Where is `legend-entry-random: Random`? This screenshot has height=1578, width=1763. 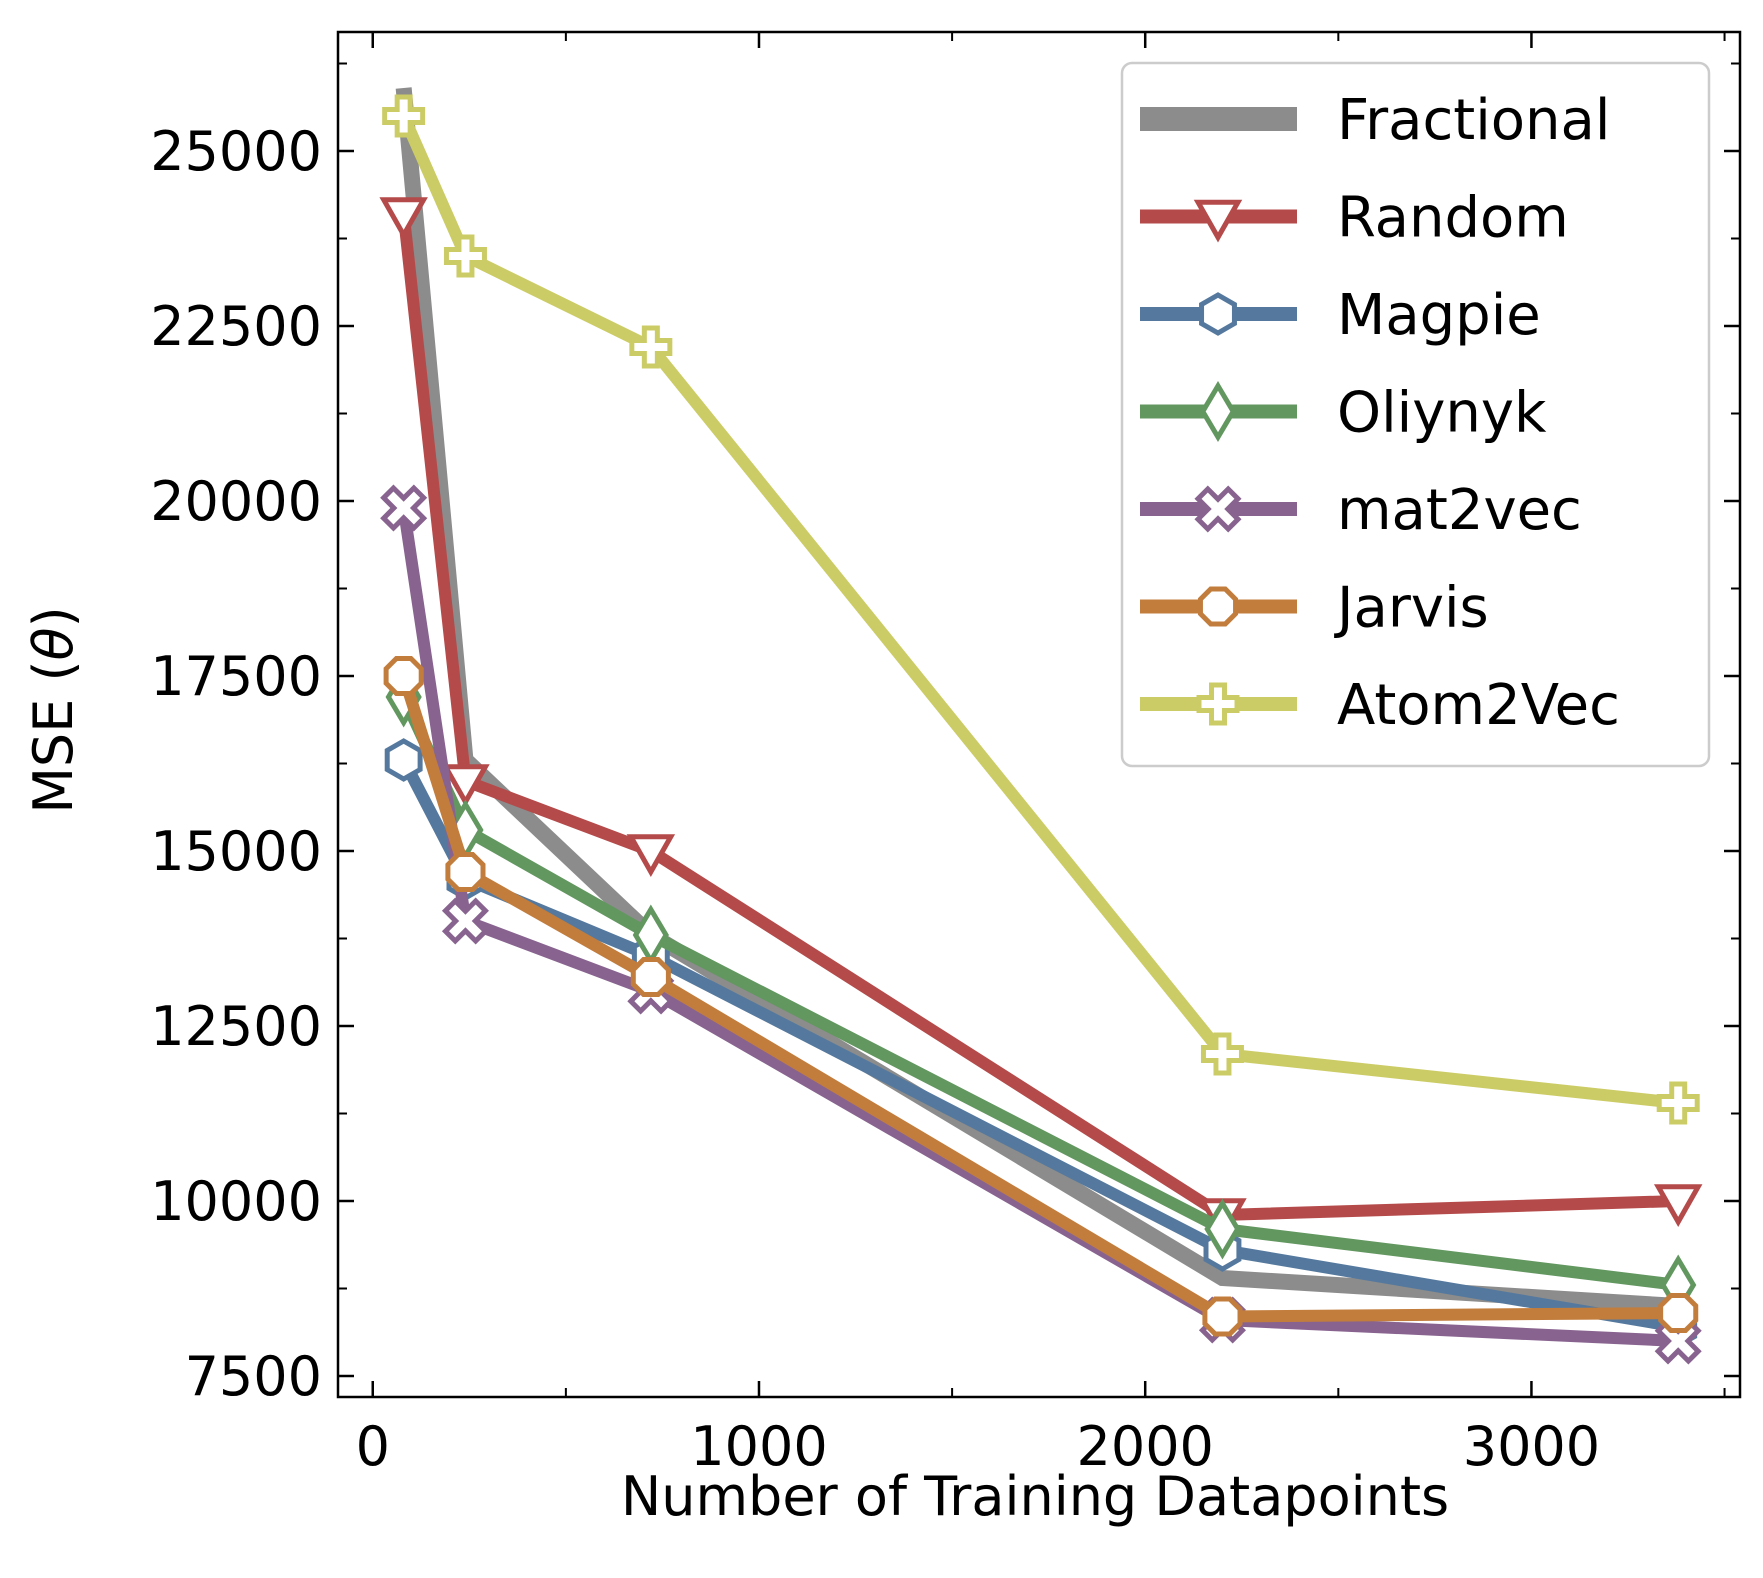
legend-entry-random: Random is located at coordinates (1354, 218).